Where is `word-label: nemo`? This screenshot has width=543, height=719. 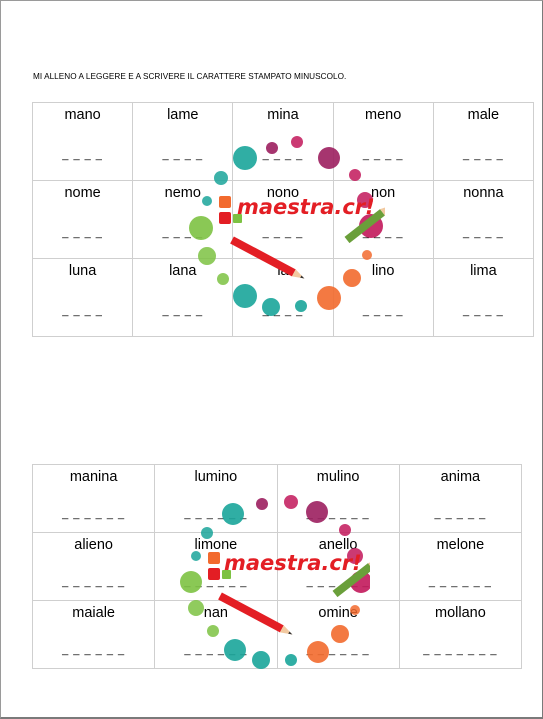
word-label: nemo is located at coordinates (182, 193).